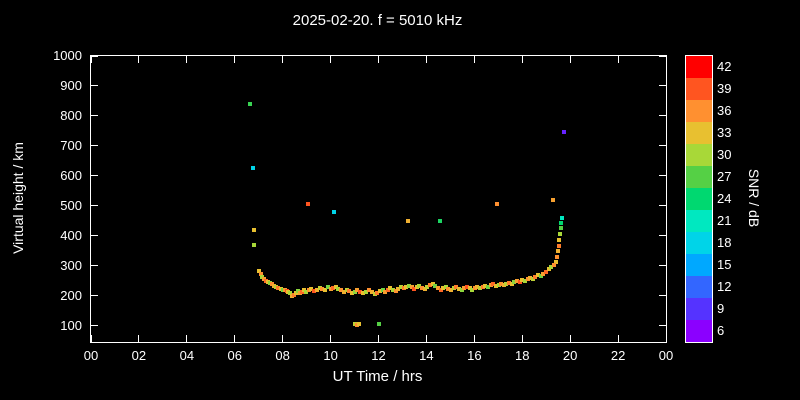 The image size is (800, 400). I want to click on x-tick-label: 08, so click(282, 355).